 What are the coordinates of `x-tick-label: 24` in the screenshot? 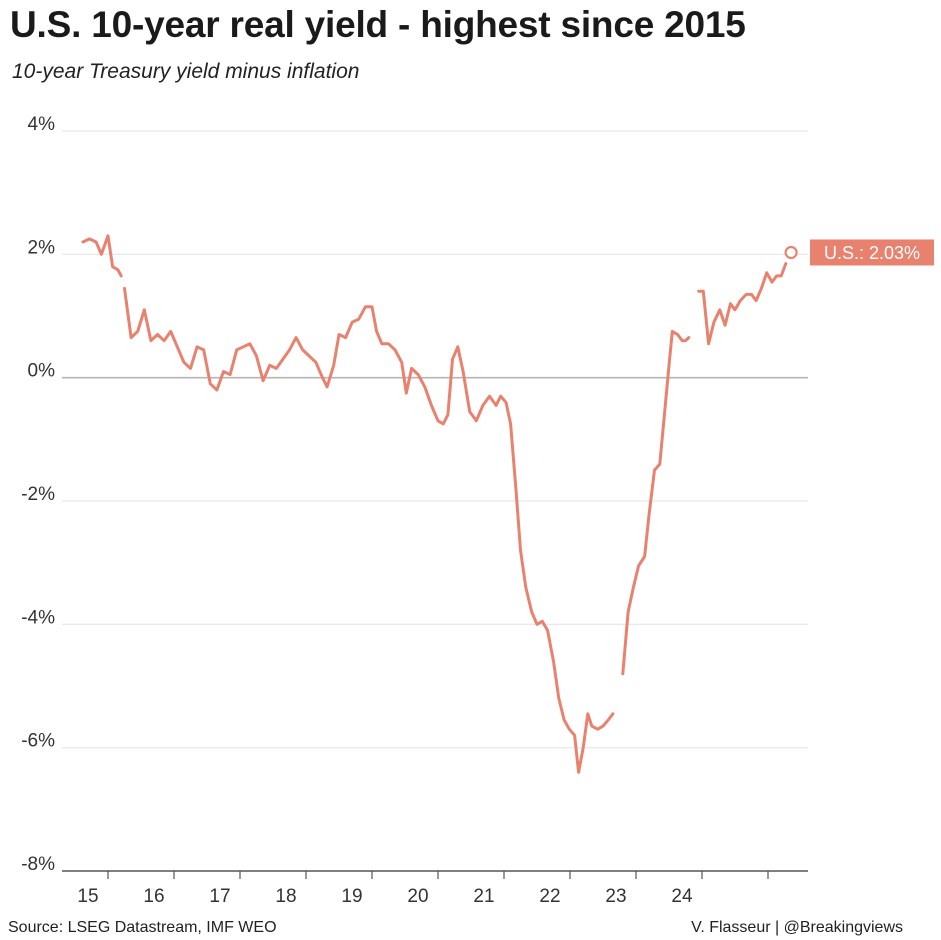 It's located at (682, 896).